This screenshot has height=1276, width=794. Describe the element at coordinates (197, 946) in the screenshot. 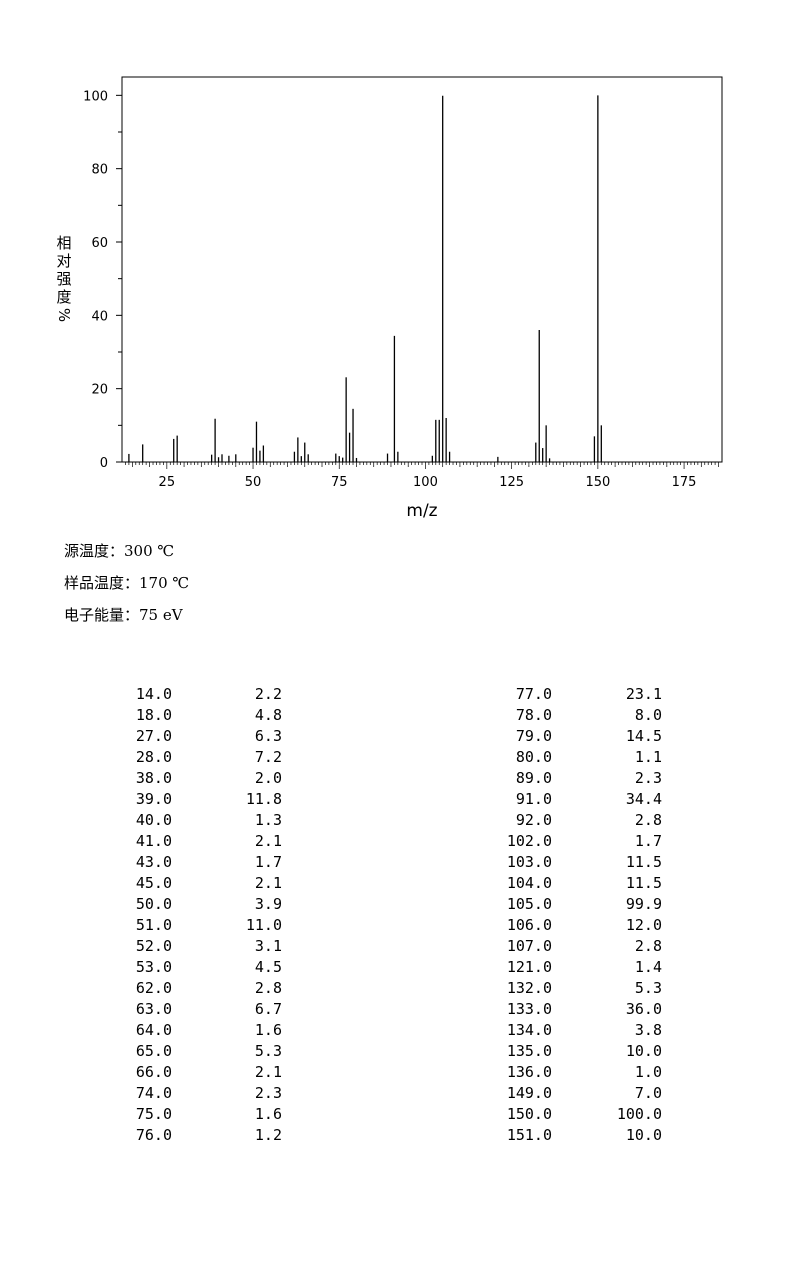

I see `peak-row: 52.0 3.1` at that location.